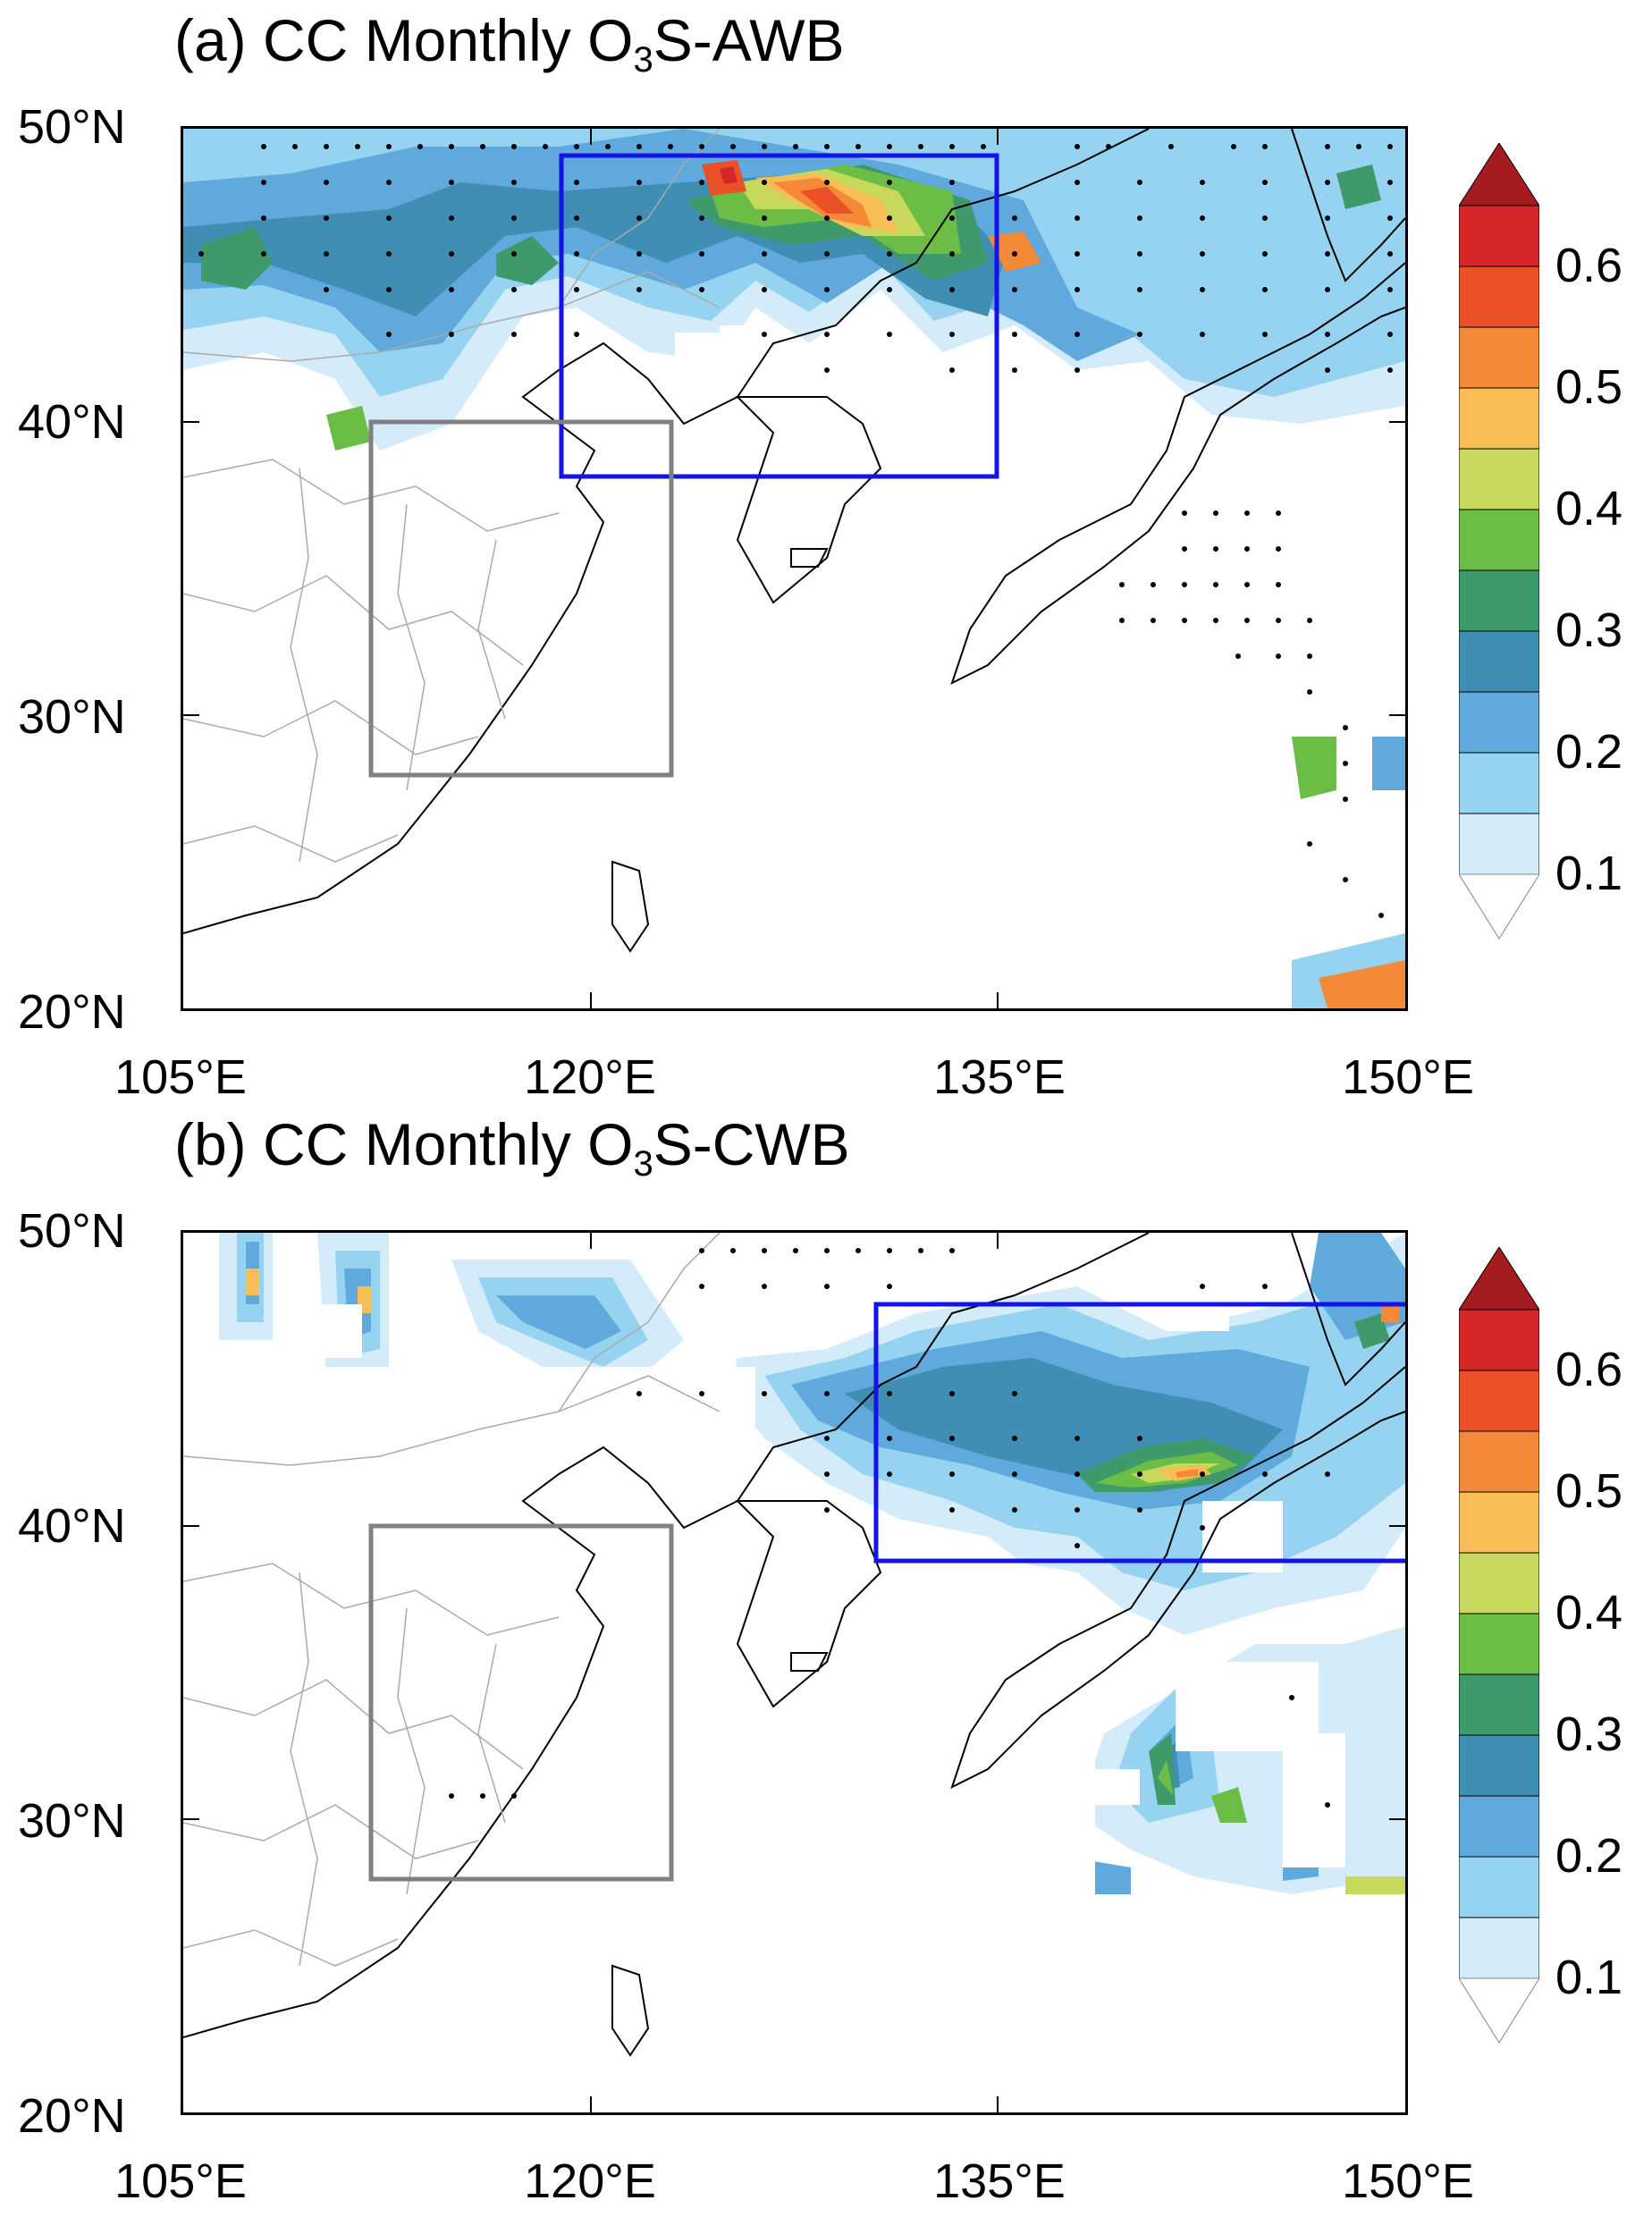 The width and height of the screenshot is (1652, 2234). I want to click on significance-dots-b, so click(889, 1528).